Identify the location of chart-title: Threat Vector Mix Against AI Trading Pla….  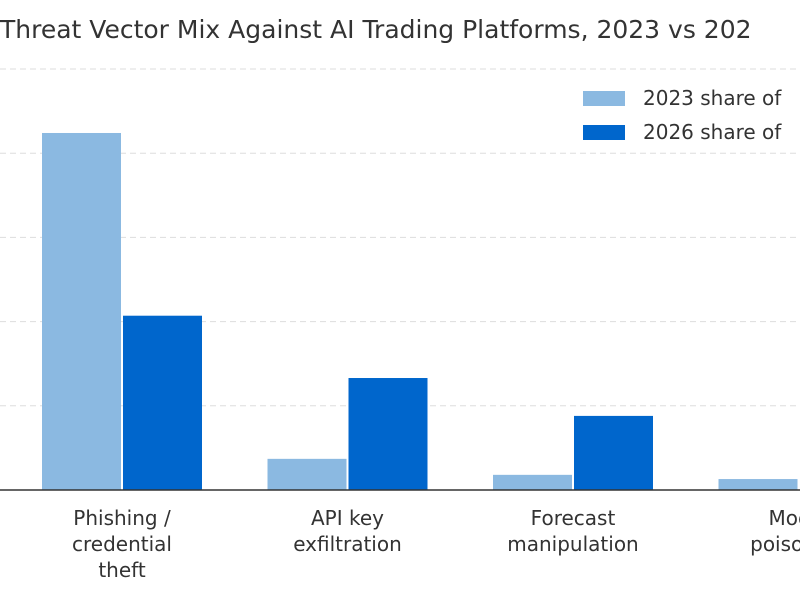
(376, 29).